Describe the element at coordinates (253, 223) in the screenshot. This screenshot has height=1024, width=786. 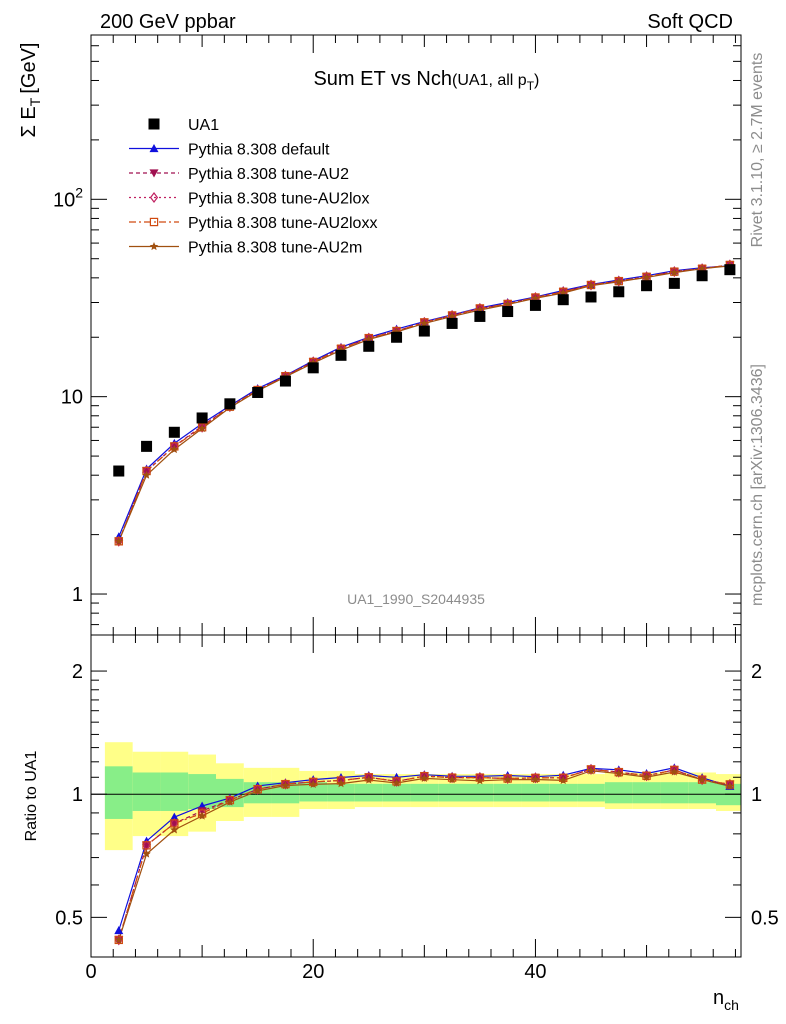
I see `legend-item: Pythia 8.308 tune-AU2loxx` at that location.